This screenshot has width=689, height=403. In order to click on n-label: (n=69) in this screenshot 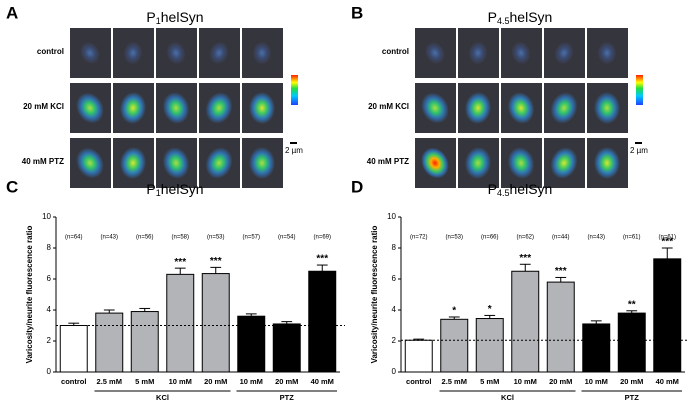, I will do `click(322, 238)`.